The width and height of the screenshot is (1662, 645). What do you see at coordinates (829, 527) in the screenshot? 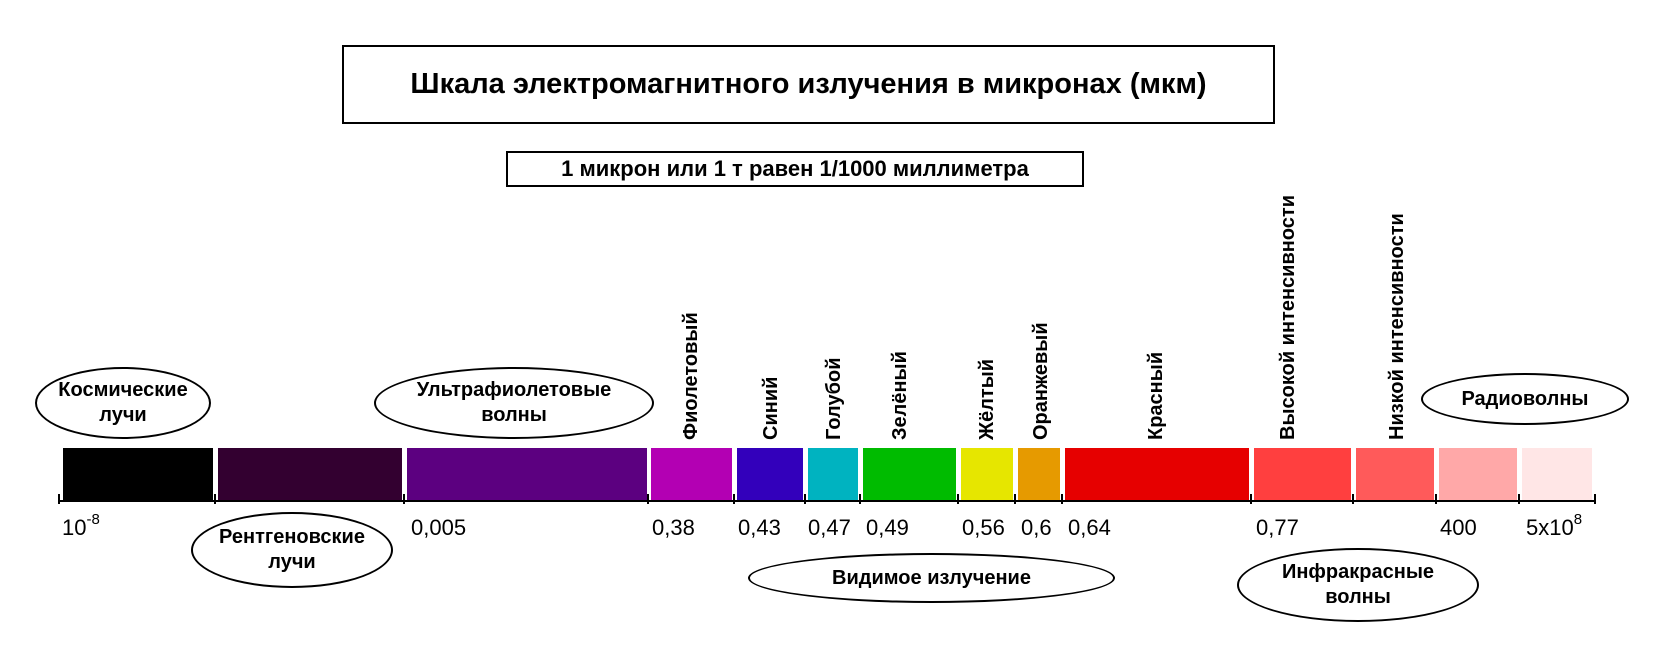
I see `scale-value-047: 0,47` at bounding box center [829, 527].